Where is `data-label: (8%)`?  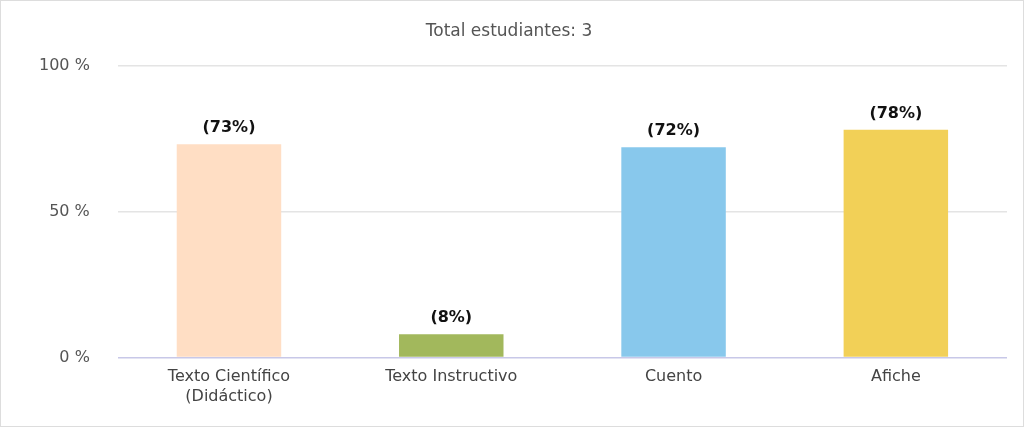 data-label: (8%) is located at coordinates (451, 317).